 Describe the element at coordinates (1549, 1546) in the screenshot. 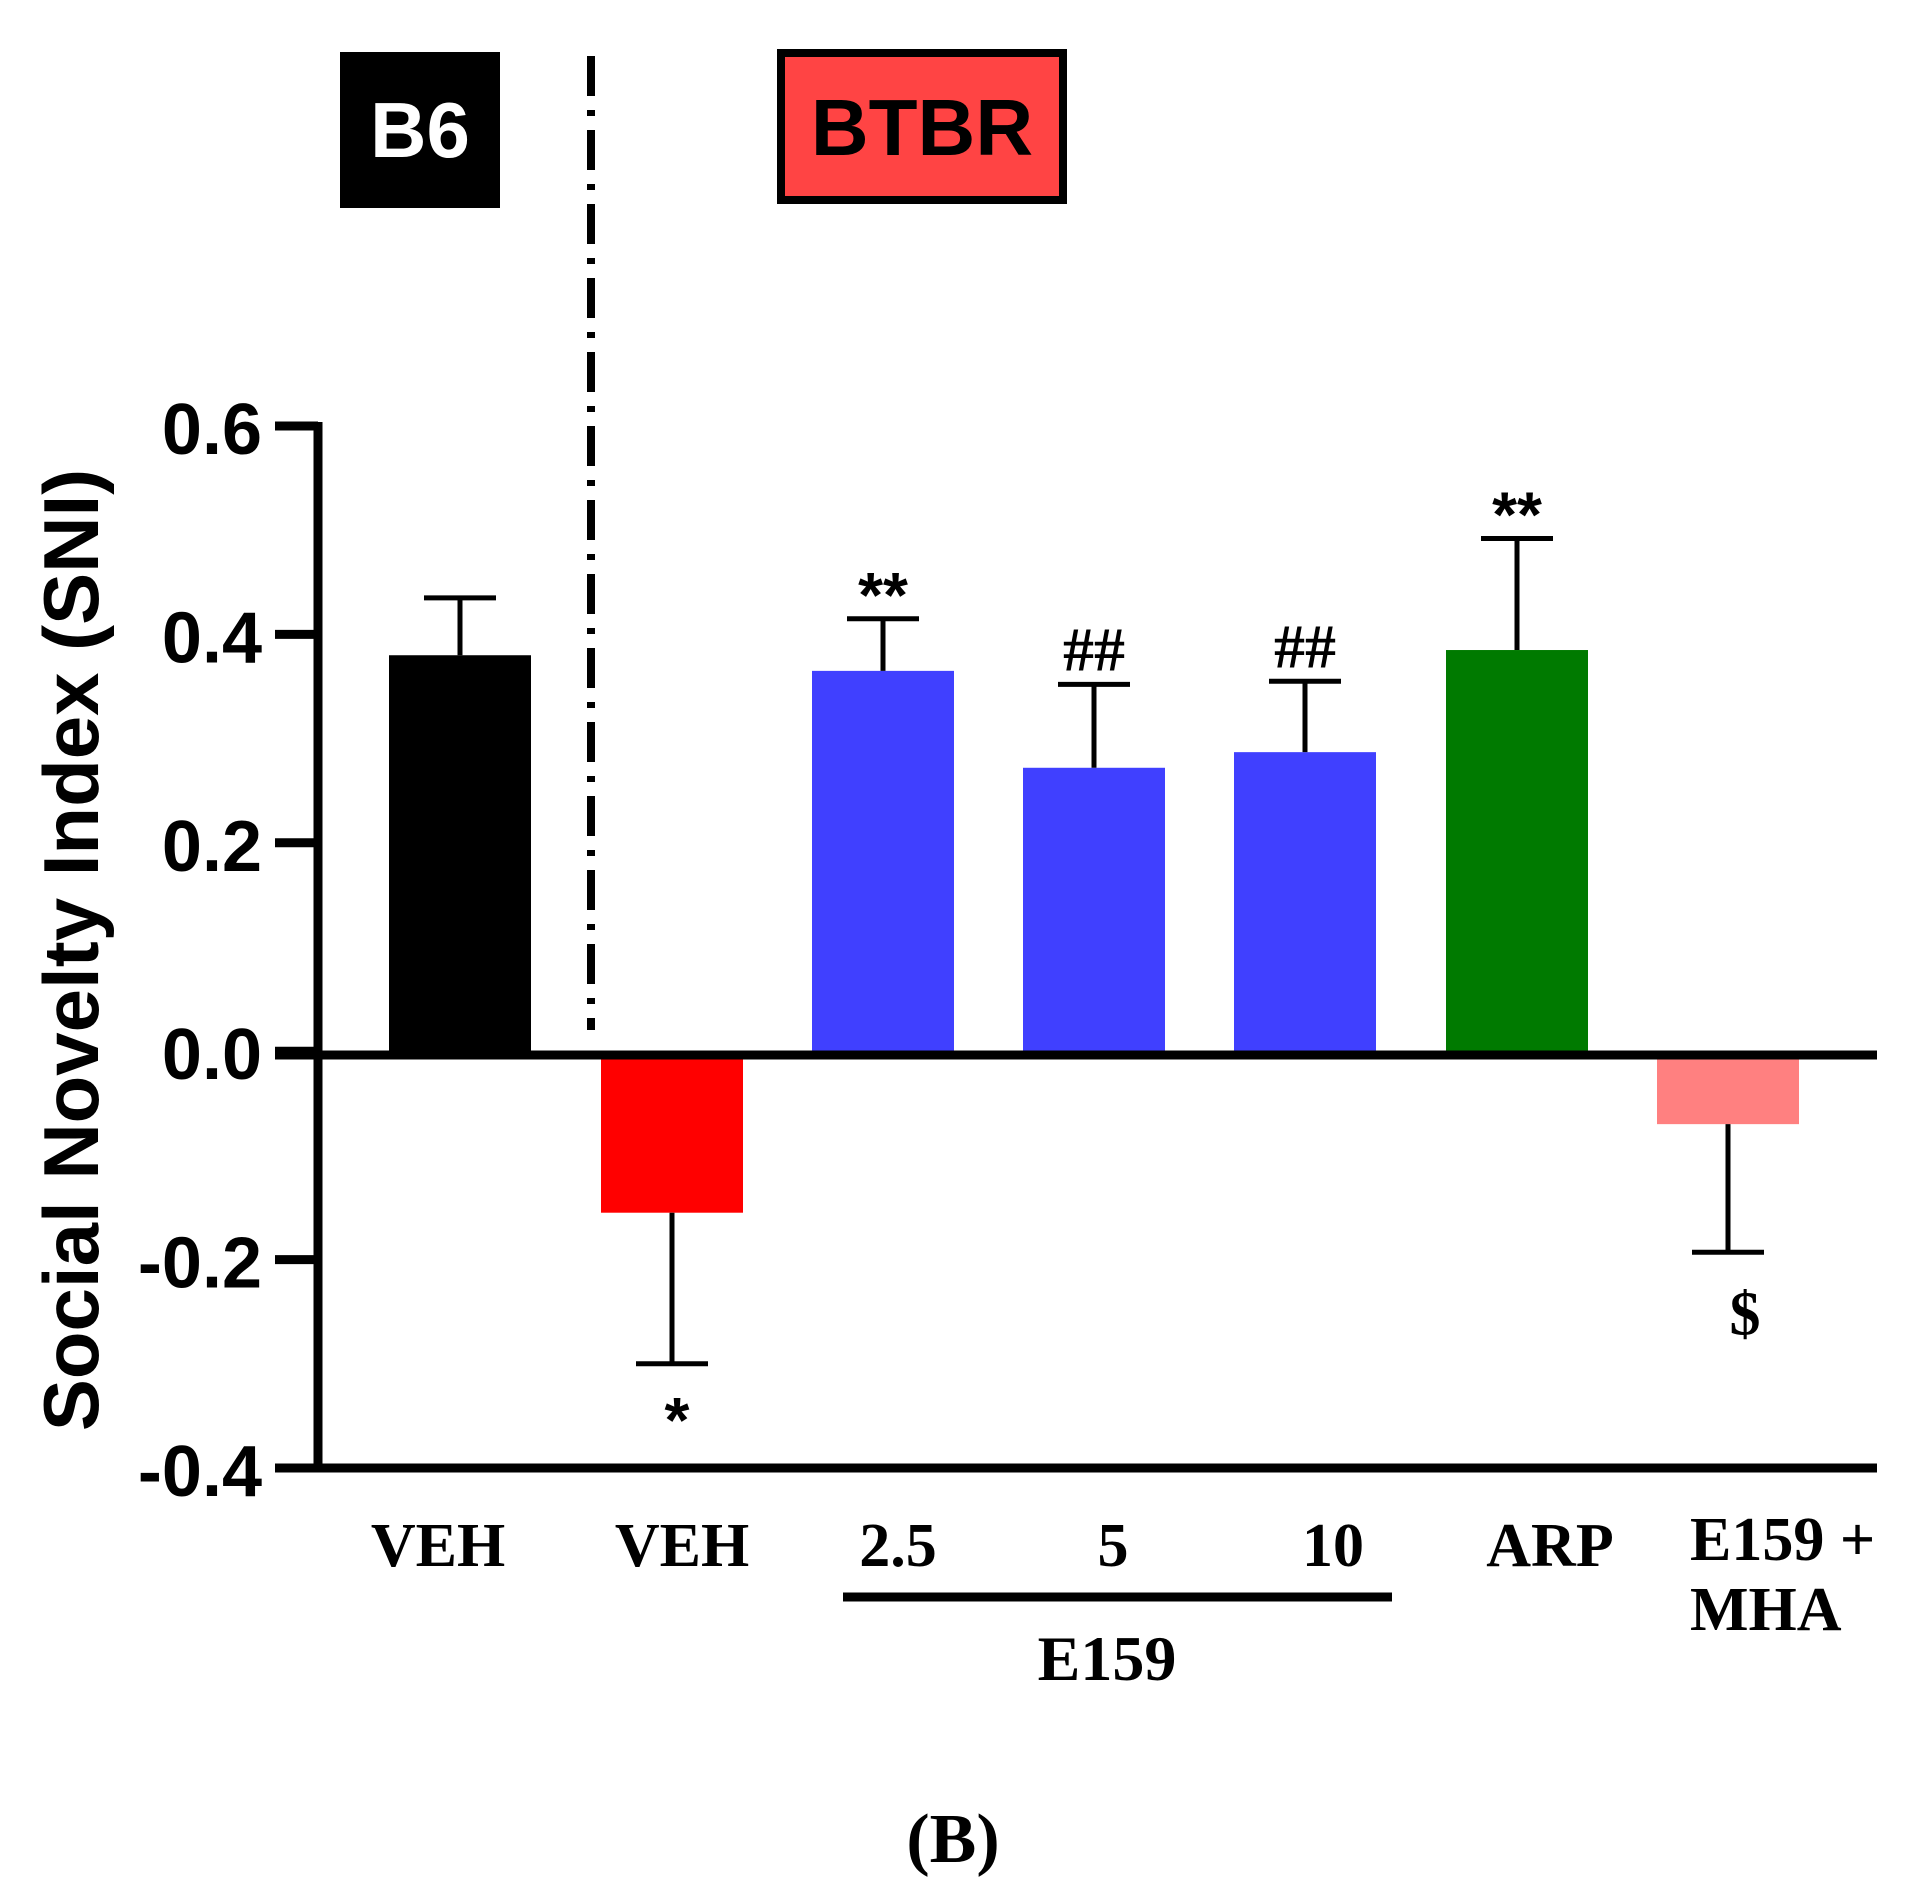

I see `x-label-5: ARP` at that location.